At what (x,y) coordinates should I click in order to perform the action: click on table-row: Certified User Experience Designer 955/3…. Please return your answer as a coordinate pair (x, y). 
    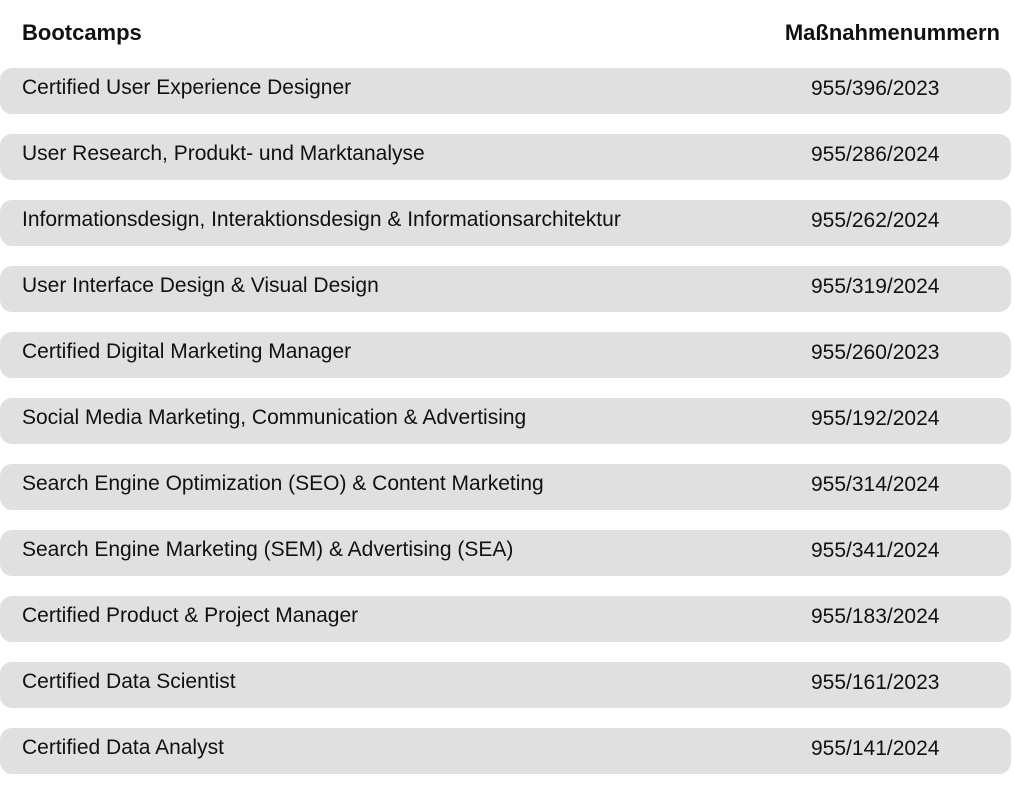
    Looking at the image, I should click on (505, 91).